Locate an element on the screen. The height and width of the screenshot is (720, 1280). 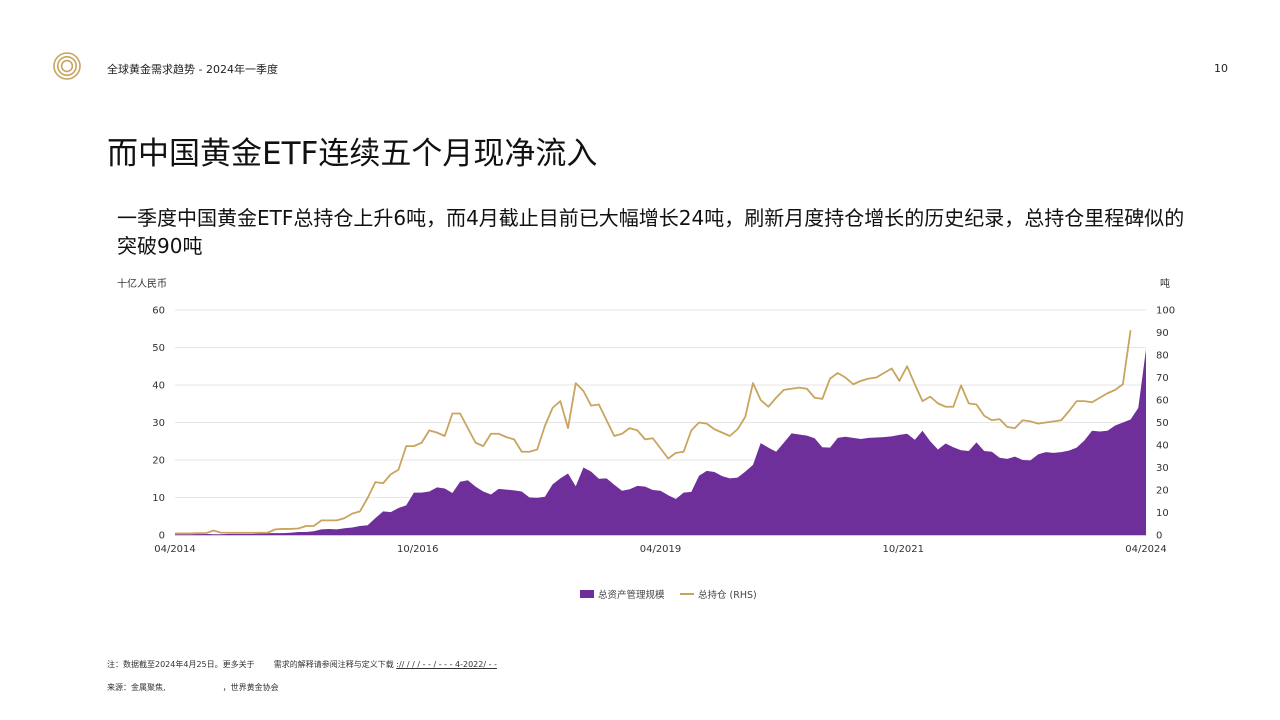
left-tick-label: 50 is located at coordinates (158, 348).